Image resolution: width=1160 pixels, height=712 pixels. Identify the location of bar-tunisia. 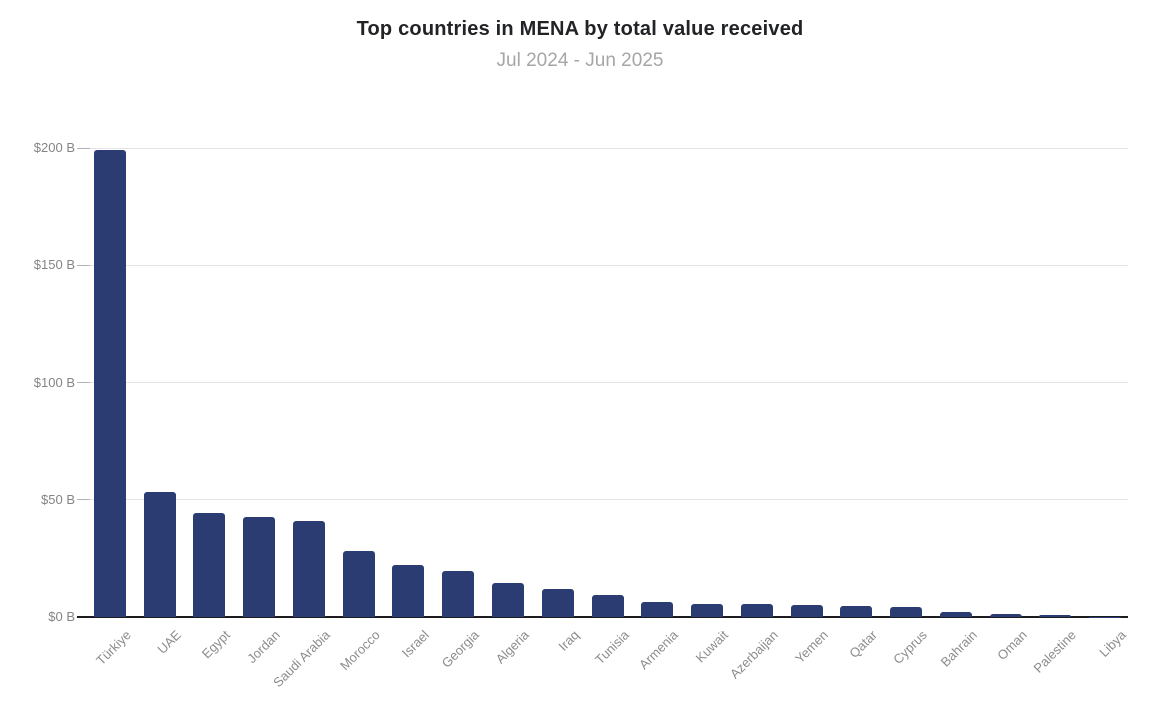
(607, 605).